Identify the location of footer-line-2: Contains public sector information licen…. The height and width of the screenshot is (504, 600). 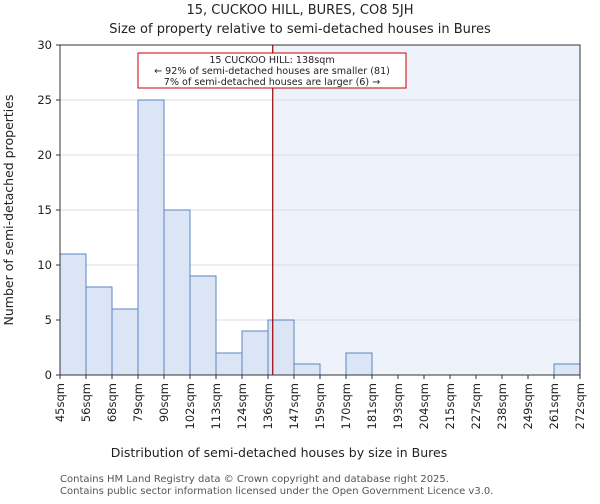
(276, 491).